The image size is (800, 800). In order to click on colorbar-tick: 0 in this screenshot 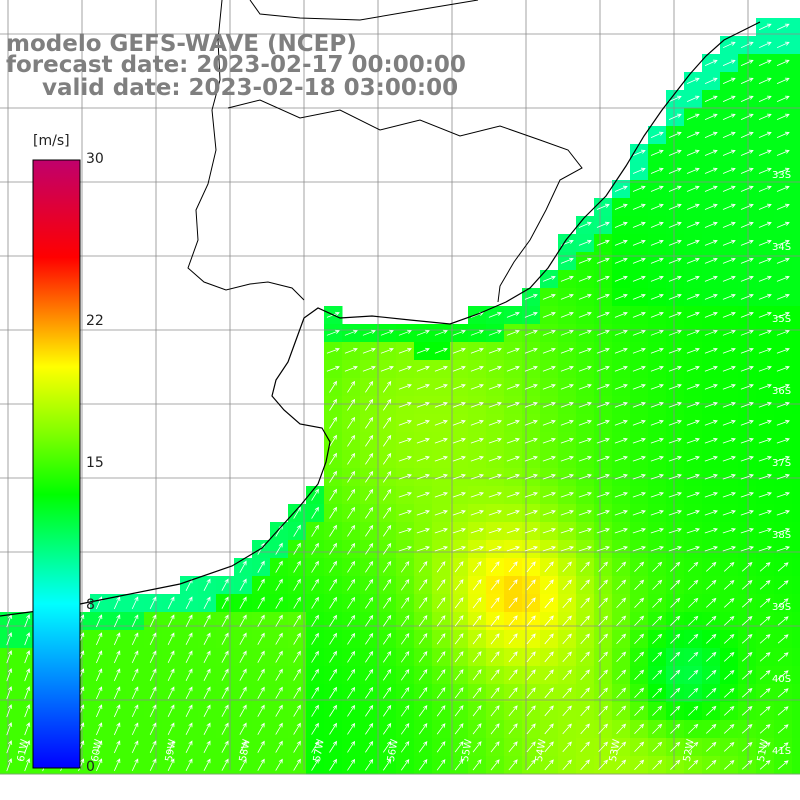, I will do `click(90, 767)`.